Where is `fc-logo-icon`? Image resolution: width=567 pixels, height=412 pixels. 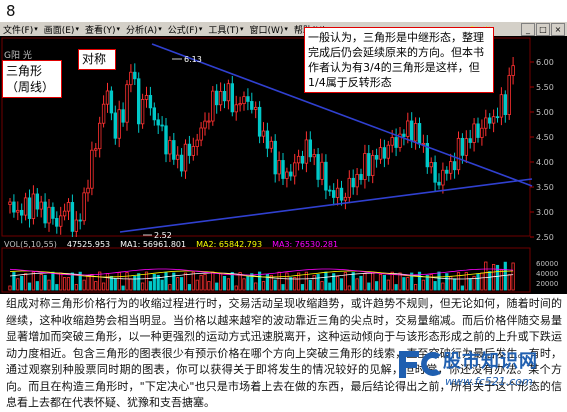
fc-logo-icon is located at coordinates (420, 364).